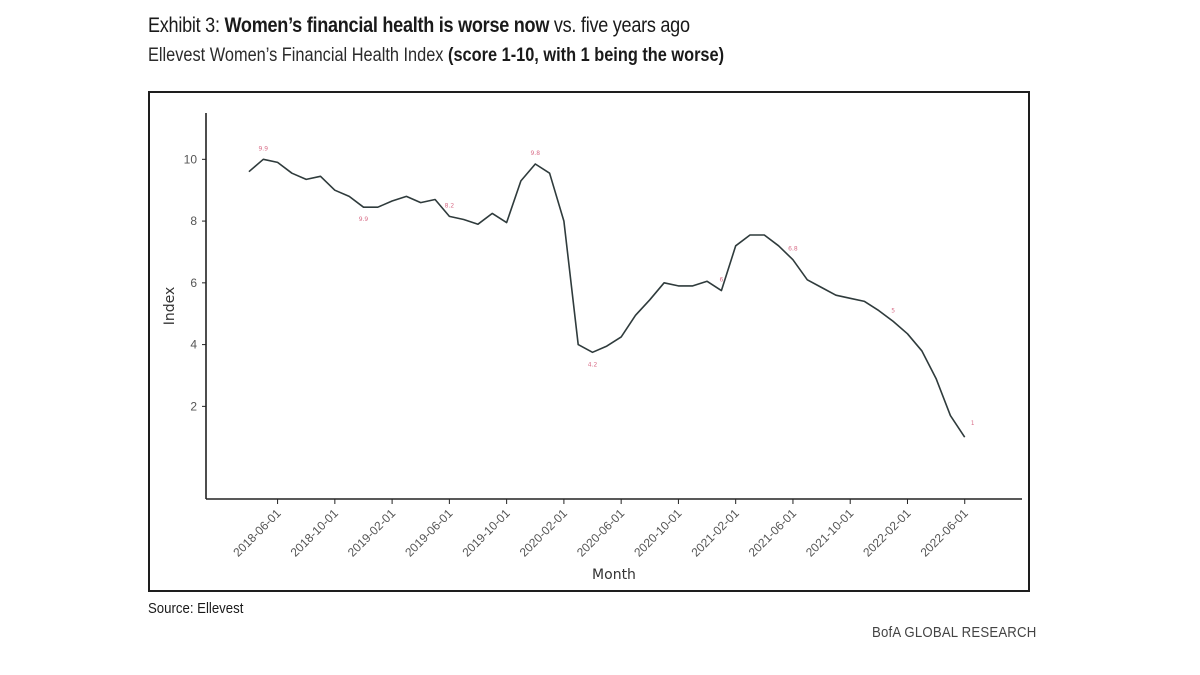 The height and width of the screenshot is (675, 1200). I want to click on brand-footer: BofA GLOBAL RESEARCH, so click(954, 632).